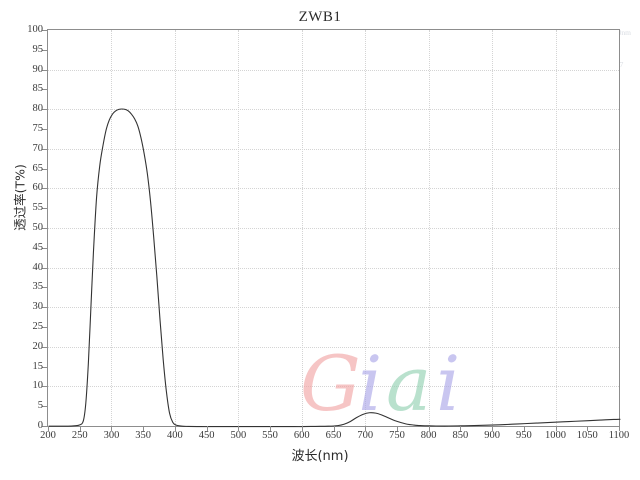 This screenshot has height=480, width=640. What do you see at coordinates (38, 326) in the screenshot?
I see `y-tick-label: 25` at bounding box center [38, 326].